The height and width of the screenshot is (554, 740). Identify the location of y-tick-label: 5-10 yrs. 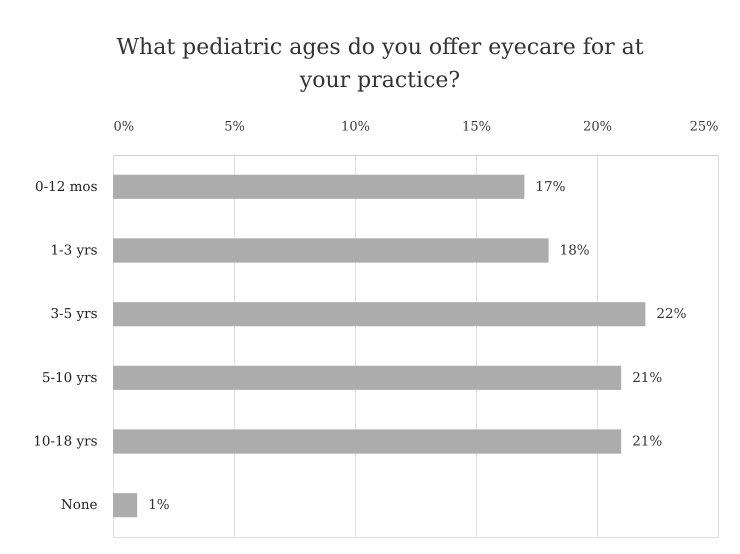
(70, 378).